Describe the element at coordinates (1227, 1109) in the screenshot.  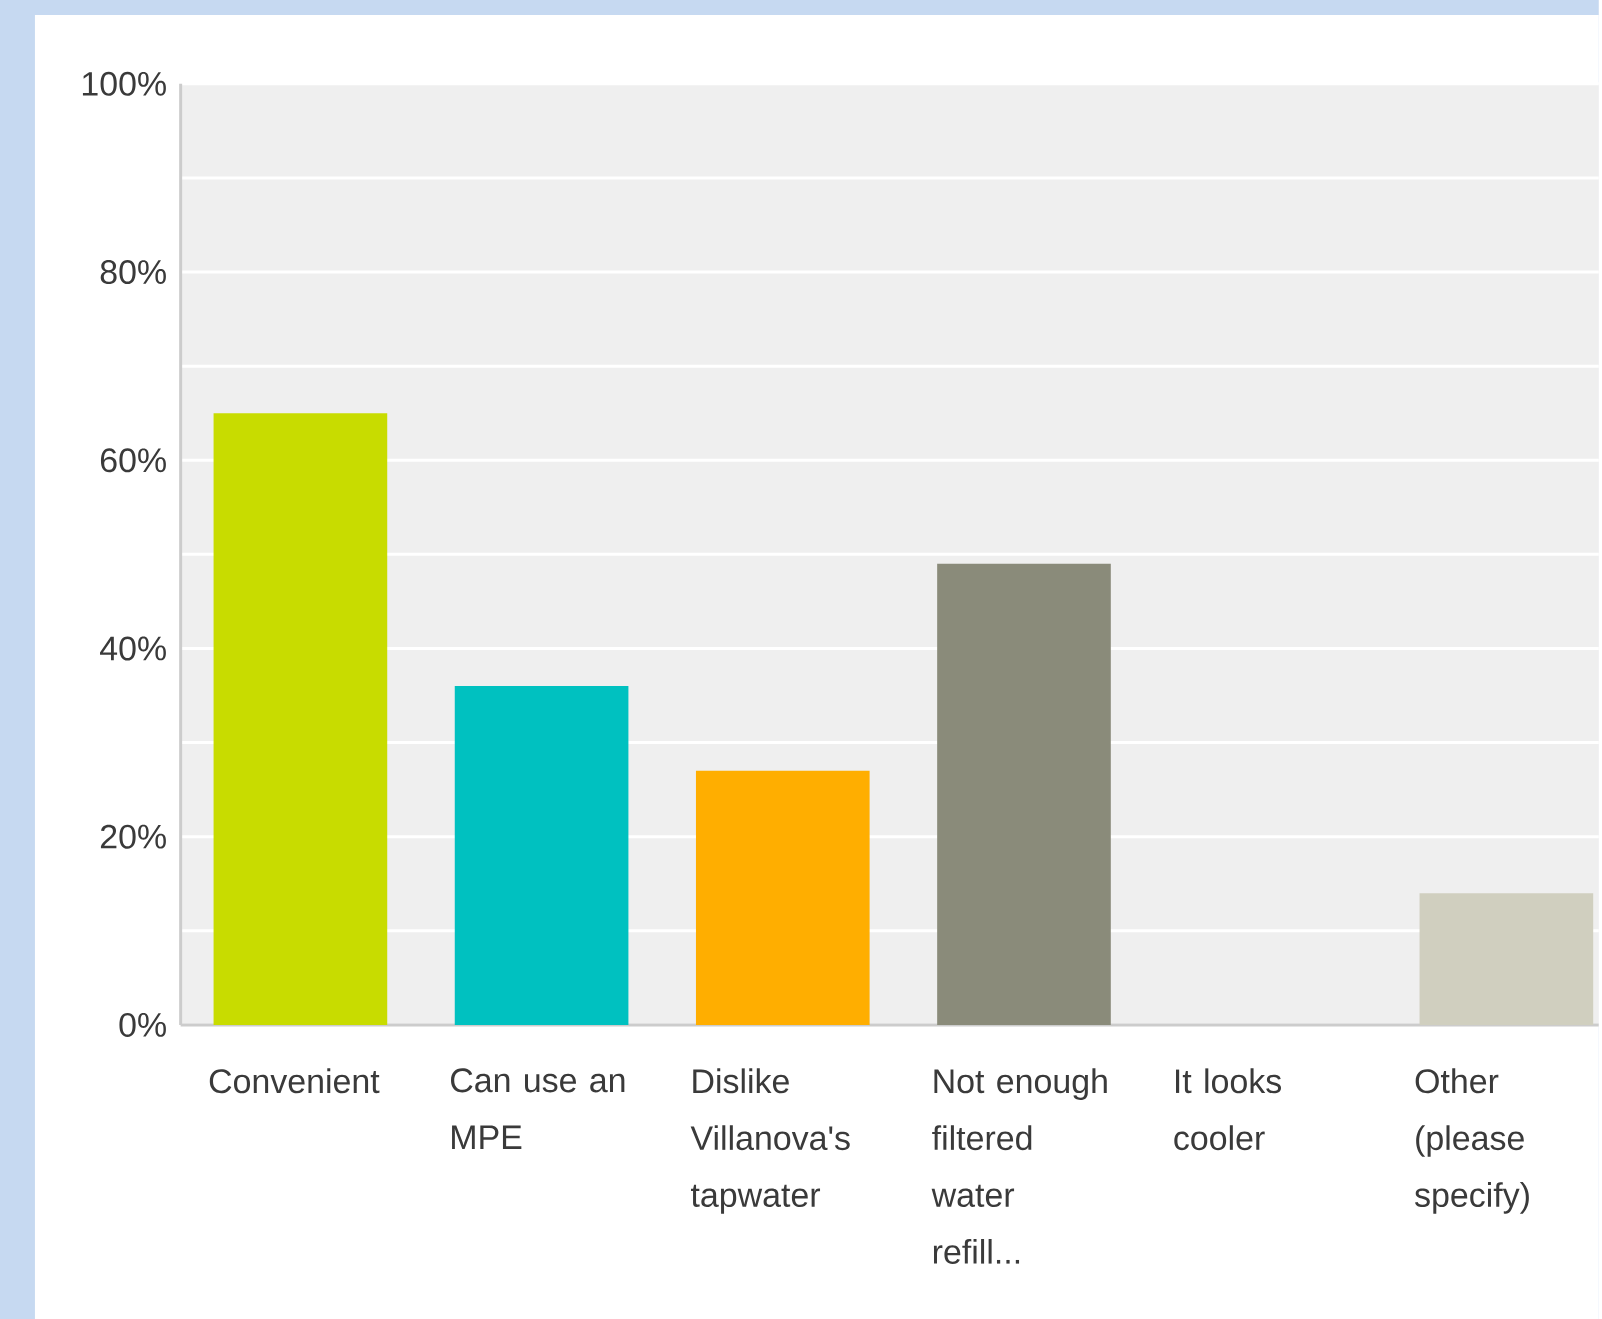
I see `x-tick-label: It looks cooler` at that location.